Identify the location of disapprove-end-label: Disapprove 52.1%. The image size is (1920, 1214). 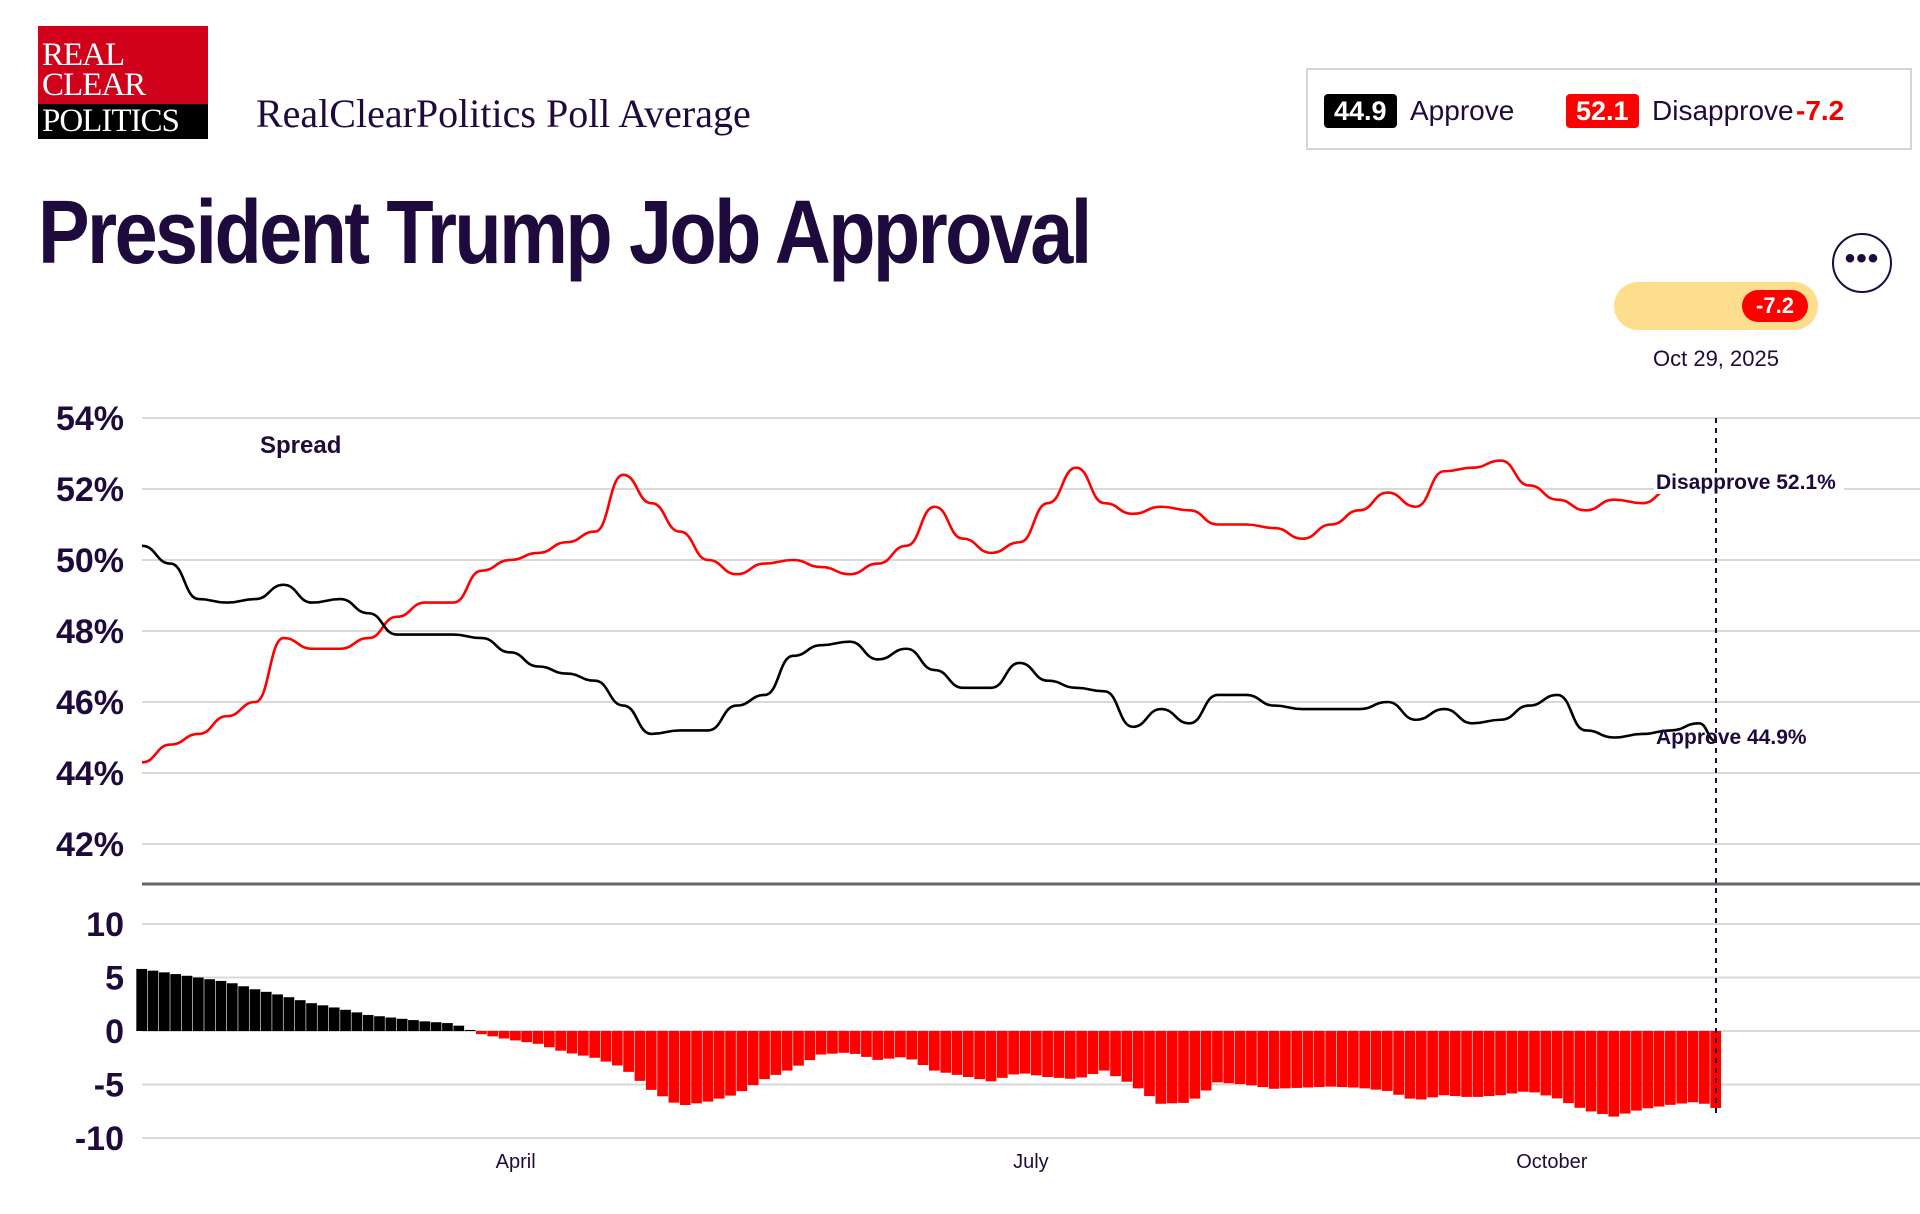
(1746, 482).